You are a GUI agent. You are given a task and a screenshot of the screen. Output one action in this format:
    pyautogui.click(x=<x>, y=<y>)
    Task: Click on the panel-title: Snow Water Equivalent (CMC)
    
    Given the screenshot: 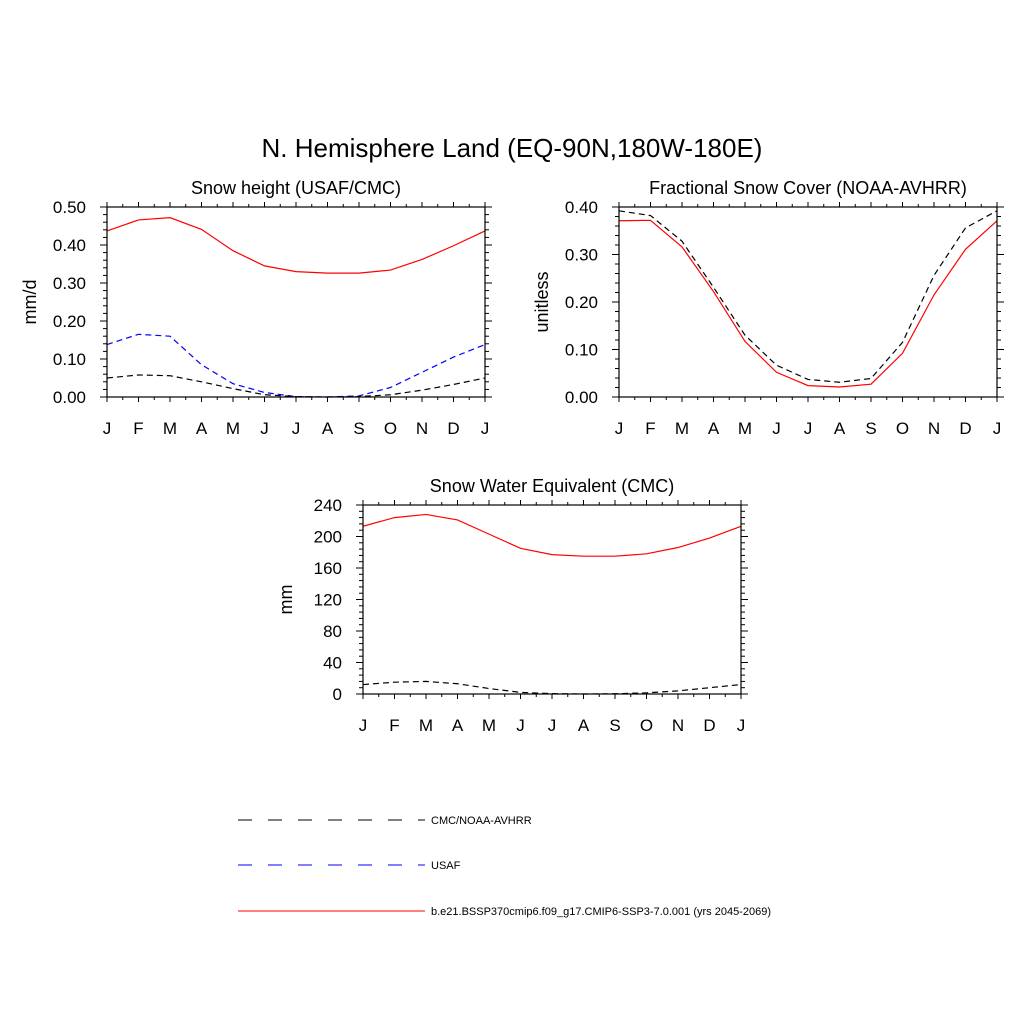 What is the action you would take?
    pyautogui.click(x=552, y=486)
    